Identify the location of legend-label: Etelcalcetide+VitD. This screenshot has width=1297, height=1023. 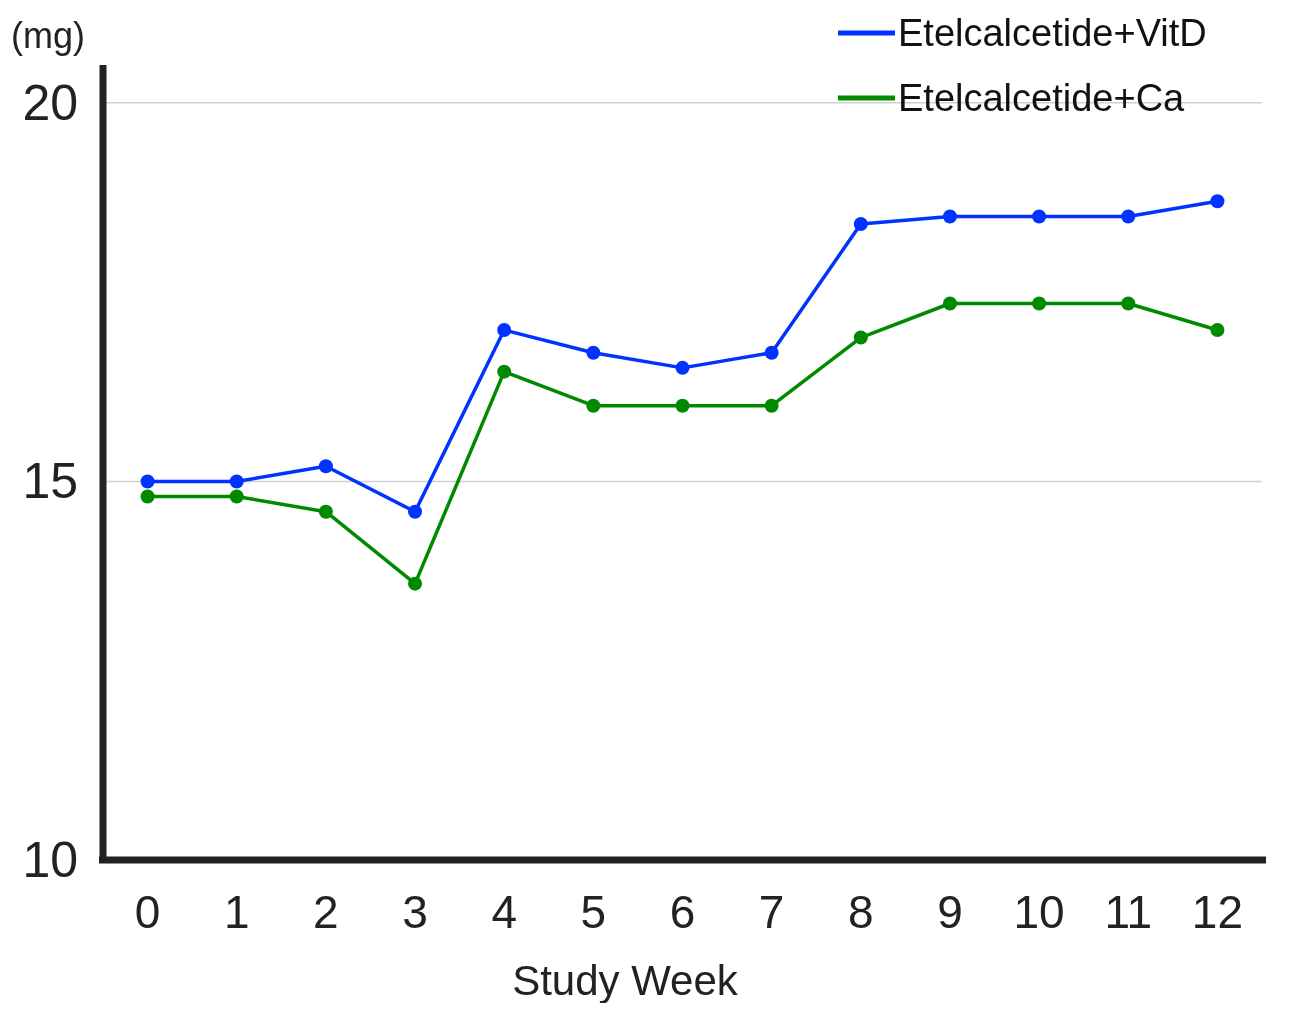
(1052, 33).